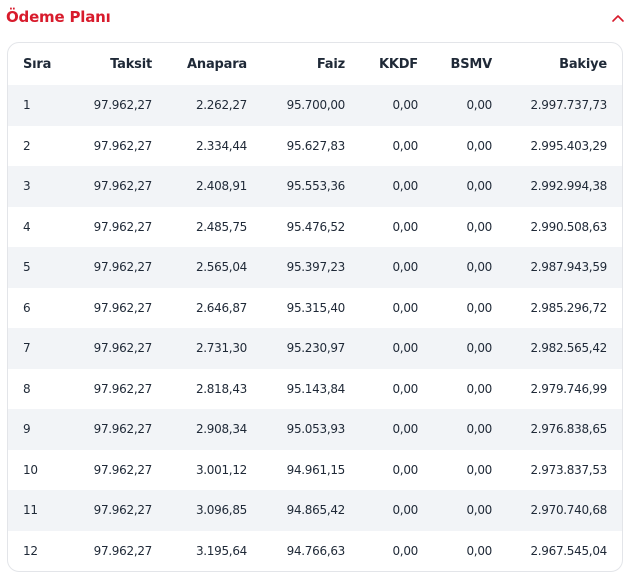 The height and width of the screenshot is (572, 633). Describe the element at coordinates (199, 186) in the screenshot. I see `cell-anapara: 2.408,91` at that location.